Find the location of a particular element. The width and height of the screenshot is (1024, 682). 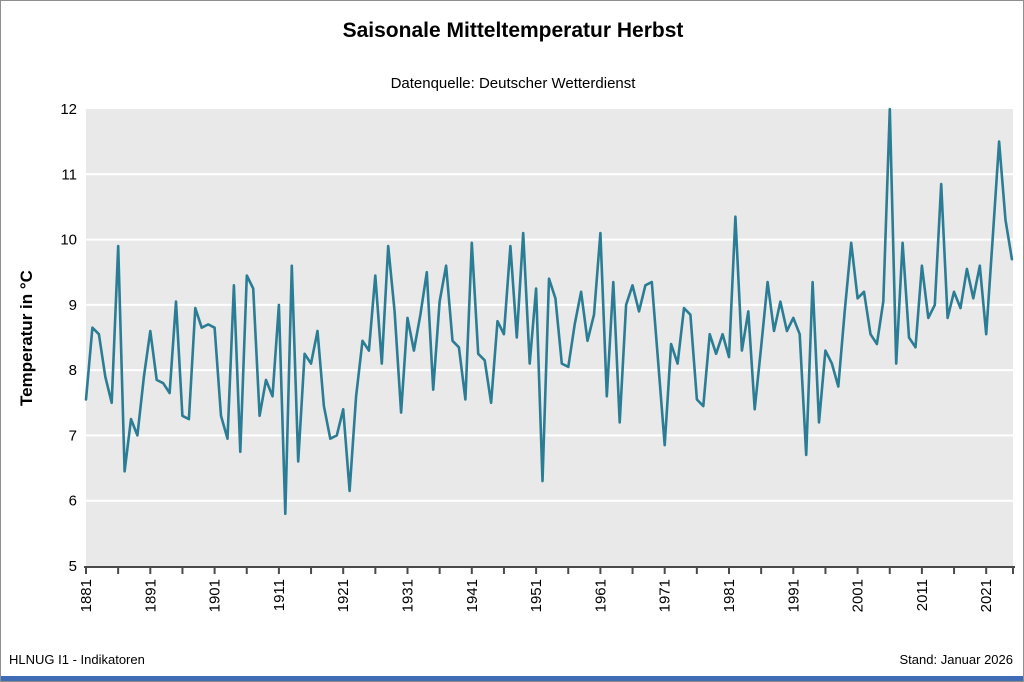

x-tick-label-1921: 1921 is located at coordinates (343, 595).